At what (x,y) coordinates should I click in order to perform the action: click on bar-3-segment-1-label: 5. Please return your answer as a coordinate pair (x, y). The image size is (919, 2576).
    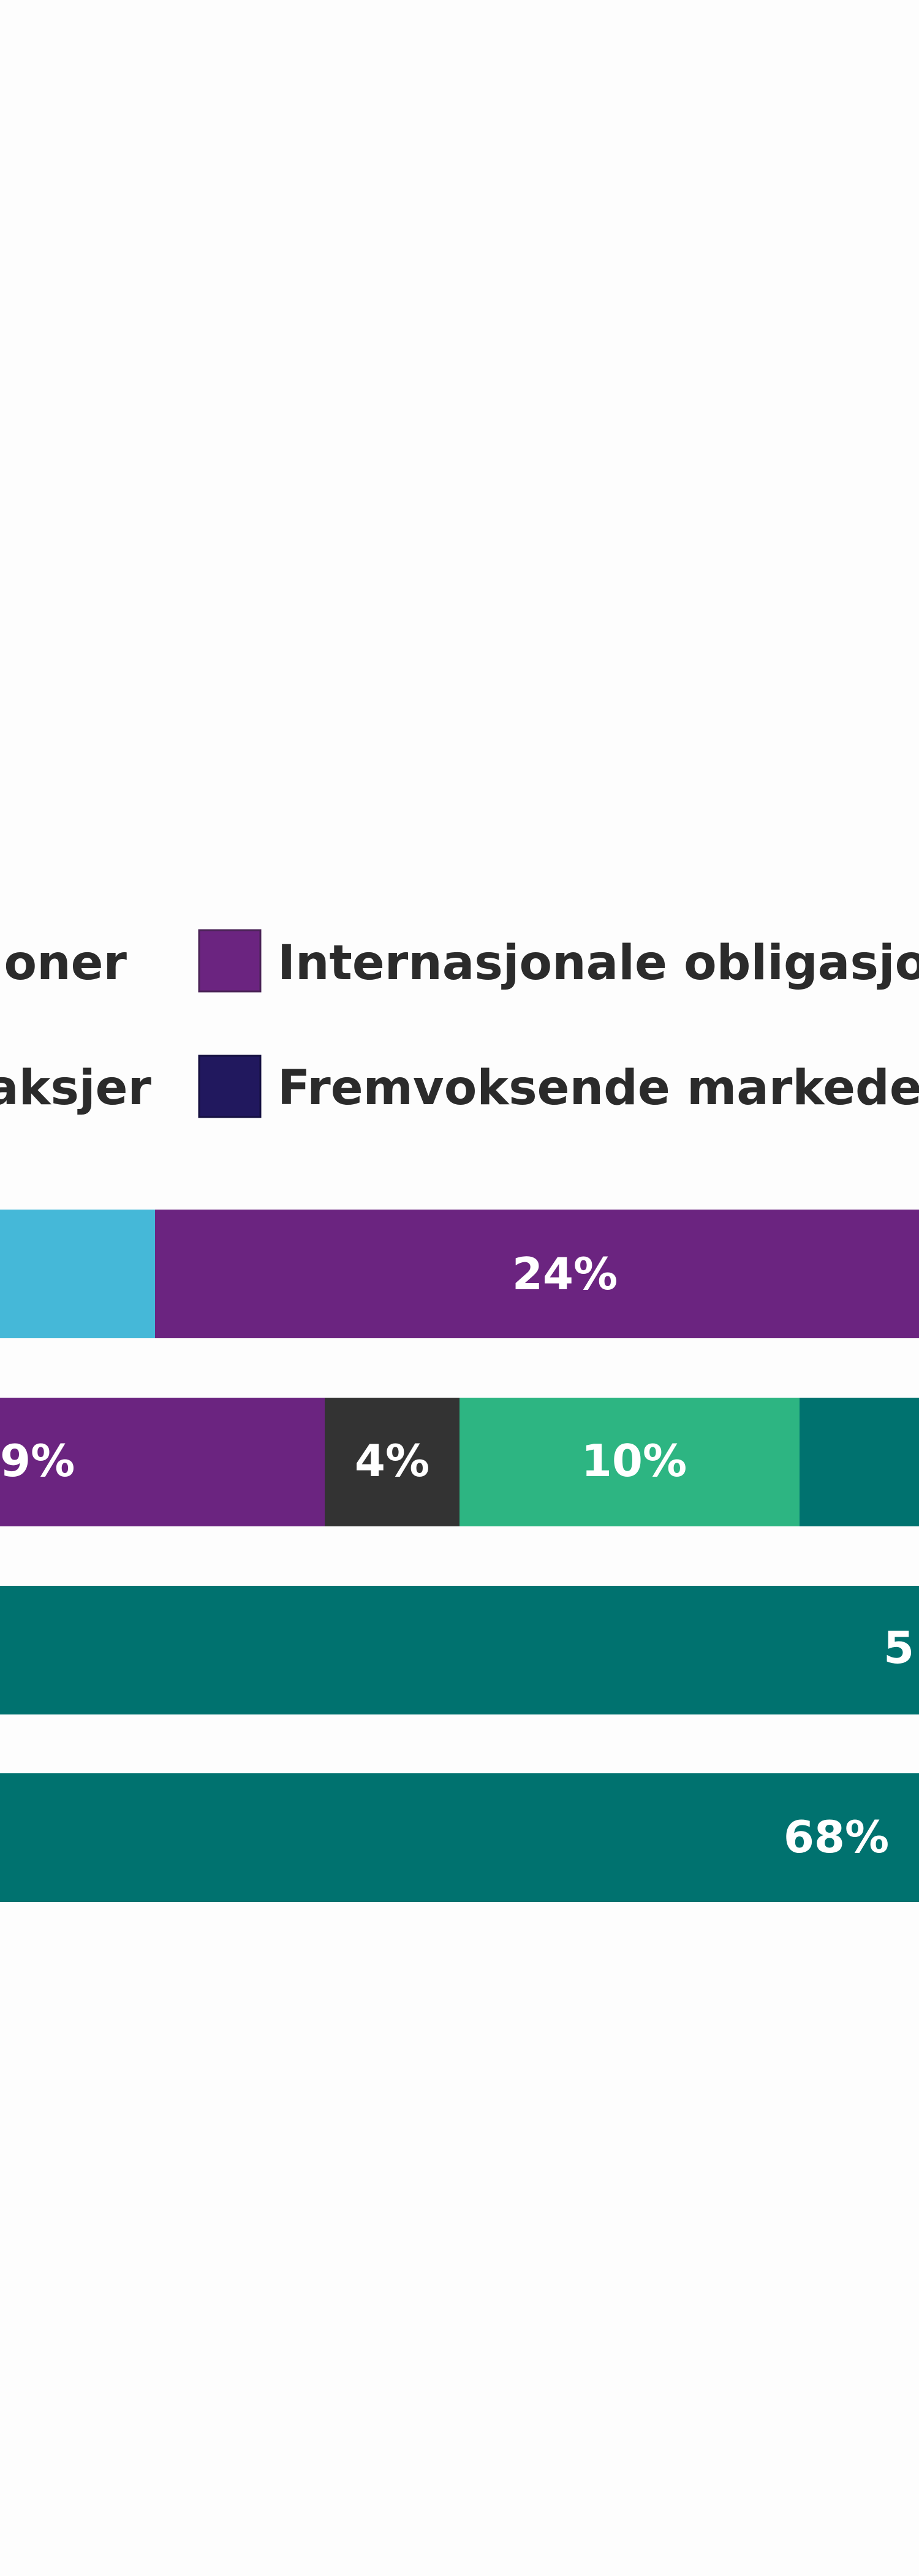
    Looking at the image, I should click on (899, 1647).